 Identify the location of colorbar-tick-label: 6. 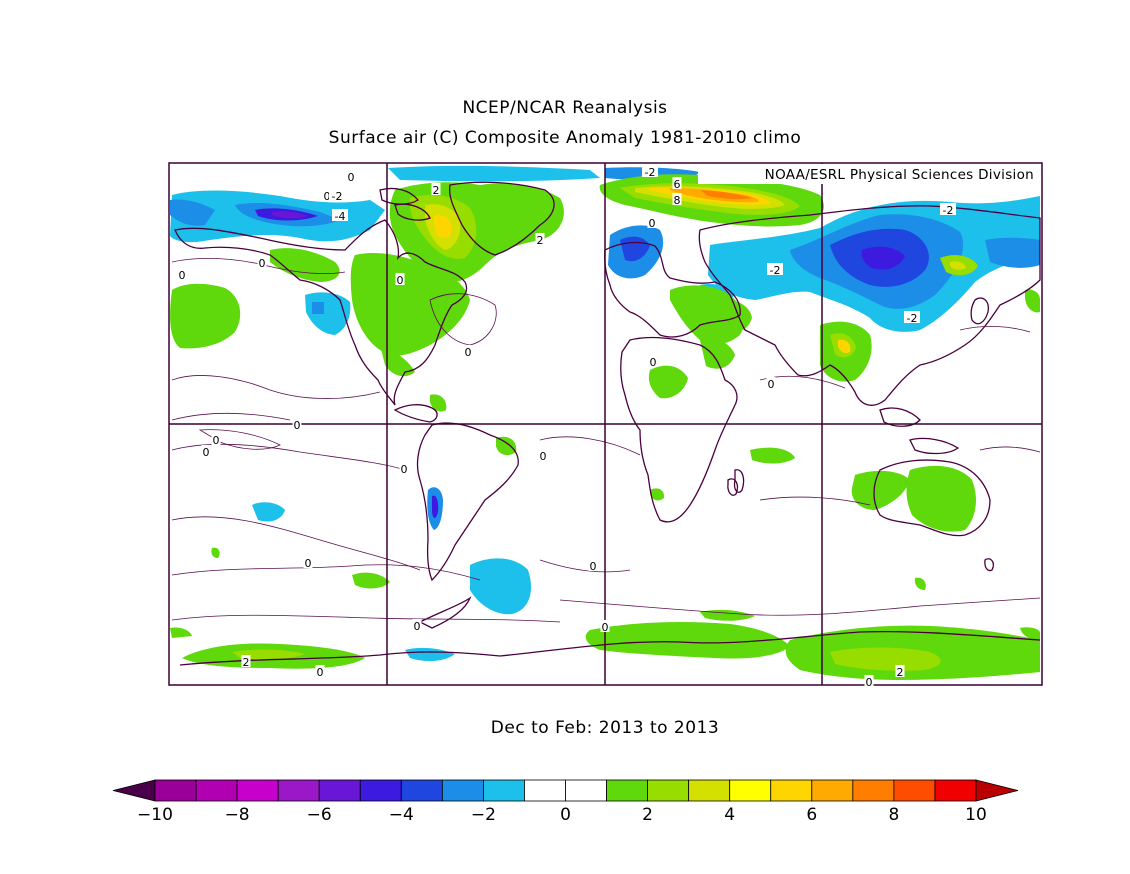
(811, 815).